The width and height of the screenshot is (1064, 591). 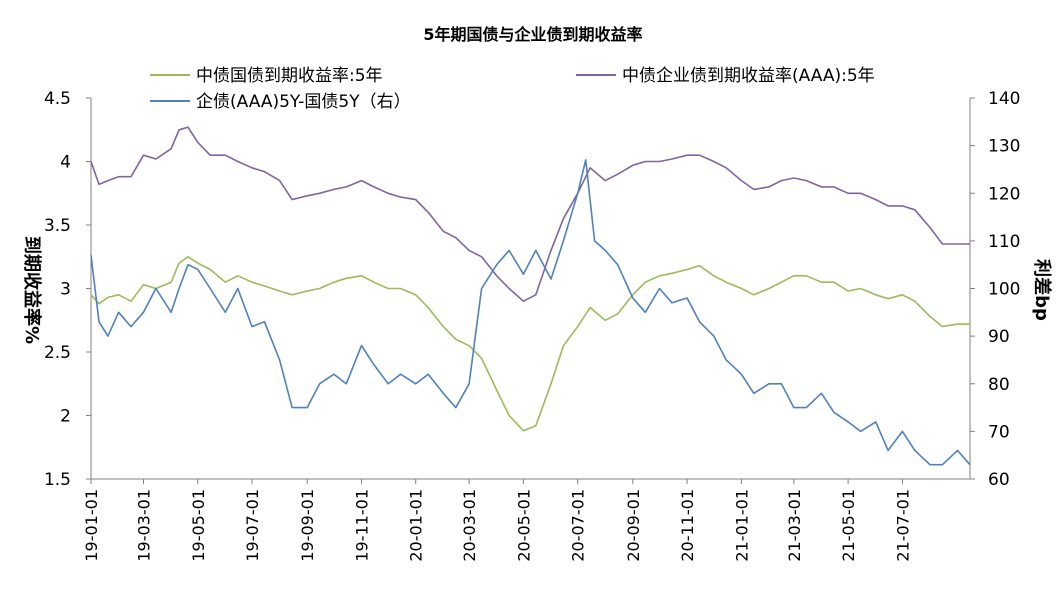 What do you see at coordinates (1004, 147) in the screenshot?
I see `y-right-tick-label: 130` at bounding box center [1004, 147].